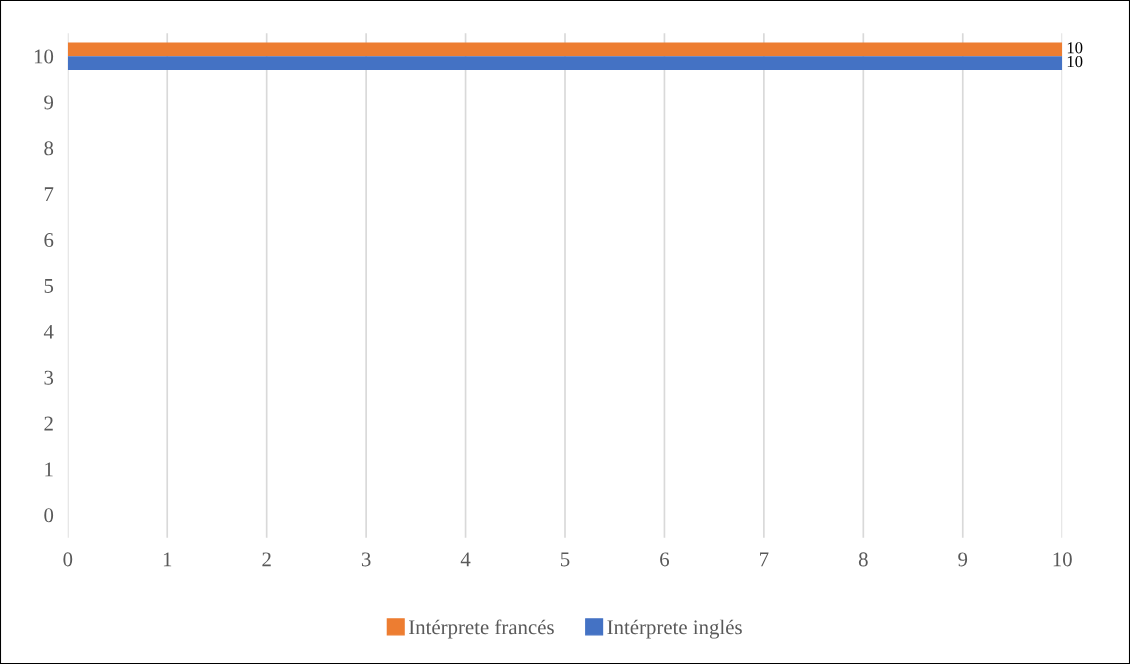 This screenshot has height=664, width=1130. I want to click on x-tick-label: 8, so click(863, 559).